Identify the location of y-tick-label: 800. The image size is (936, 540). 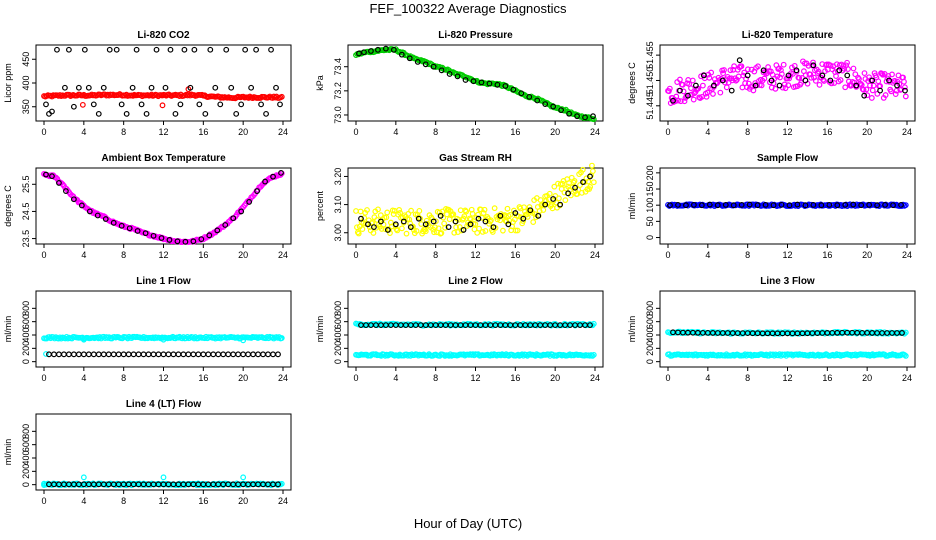
(26, 308).